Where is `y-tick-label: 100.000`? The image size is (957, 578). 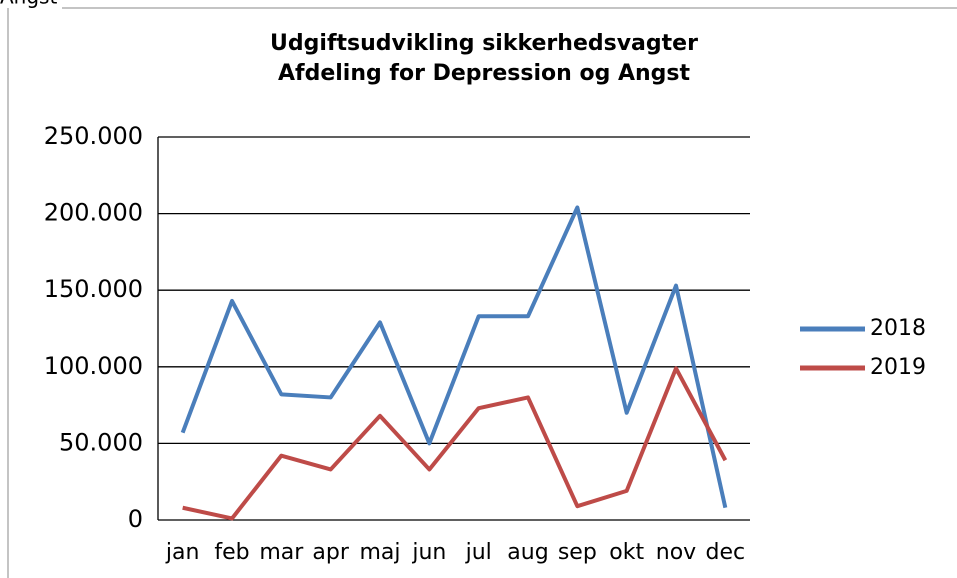 y-tick-label: 100.000 is located at coordinates (93, 366).